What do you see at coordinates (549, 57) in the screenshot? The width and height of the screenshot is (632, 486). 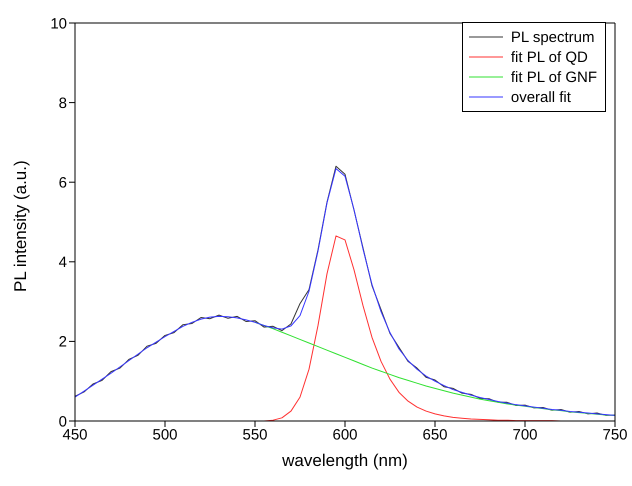 I see `legend-label: fit PL of QD` at bounding box center [549, 57].